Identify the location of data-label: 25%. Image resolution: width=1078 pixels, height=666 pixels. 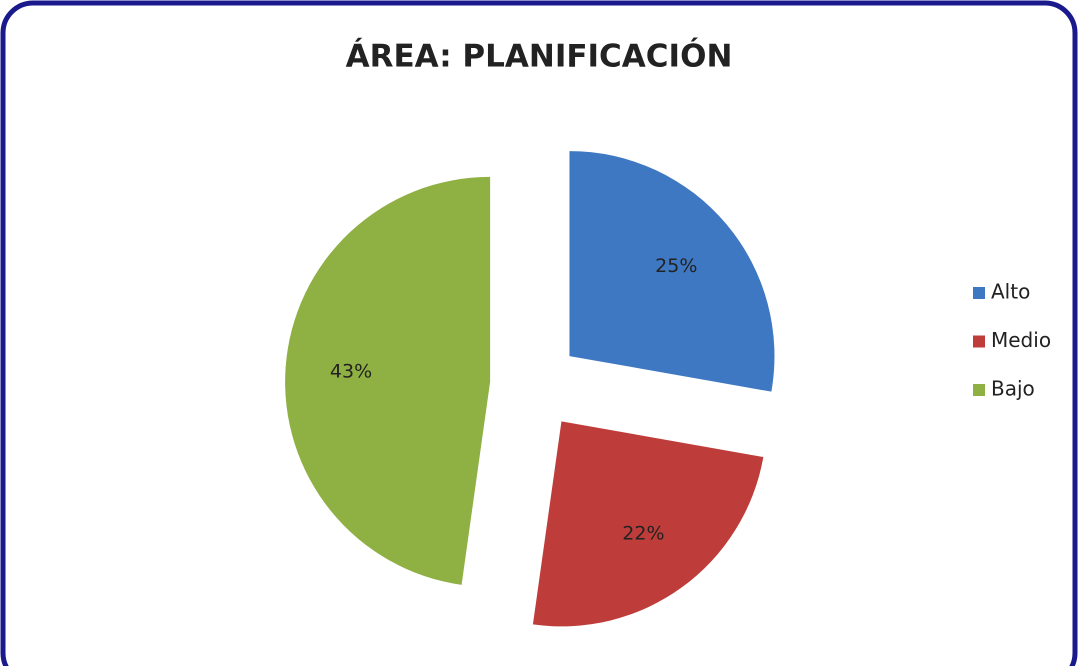
(676, 266).